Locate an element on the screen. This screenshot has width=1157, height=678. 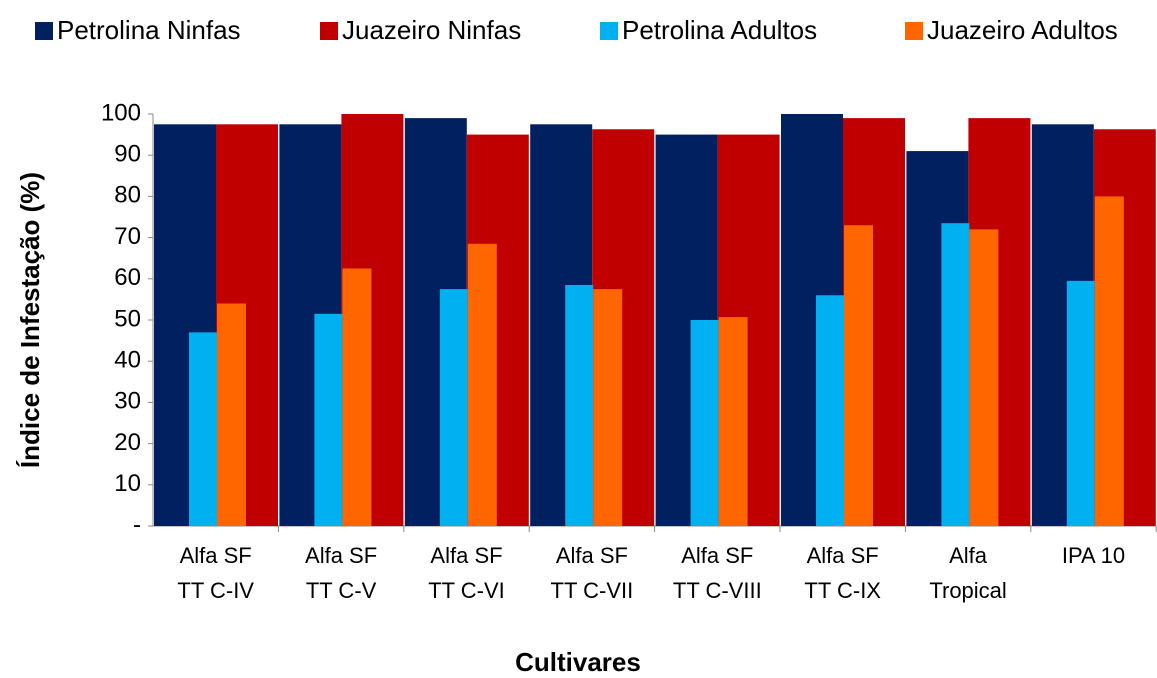
legend-label: Juazeiro Ninfas is located at coordinates (431, 30).